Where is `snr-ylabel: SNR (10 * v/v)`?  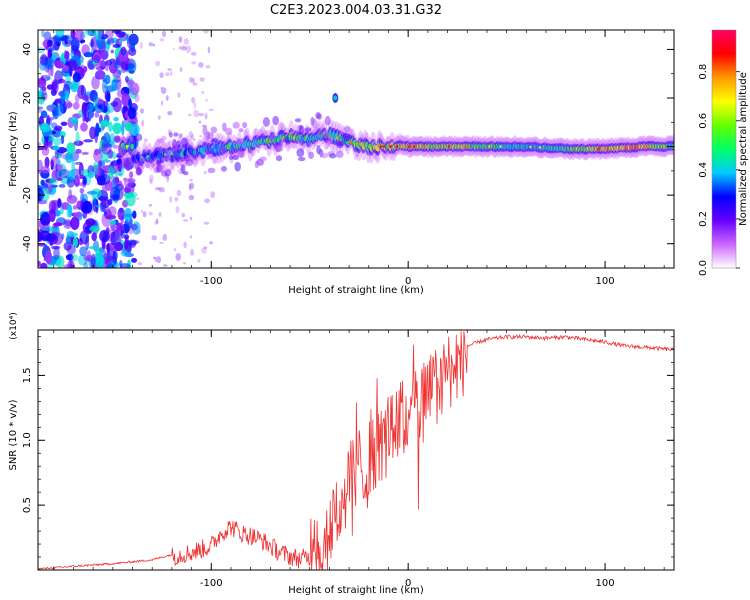 snr-ylabel: SNR (10 * v/v) is located at coordinates (13, 434).